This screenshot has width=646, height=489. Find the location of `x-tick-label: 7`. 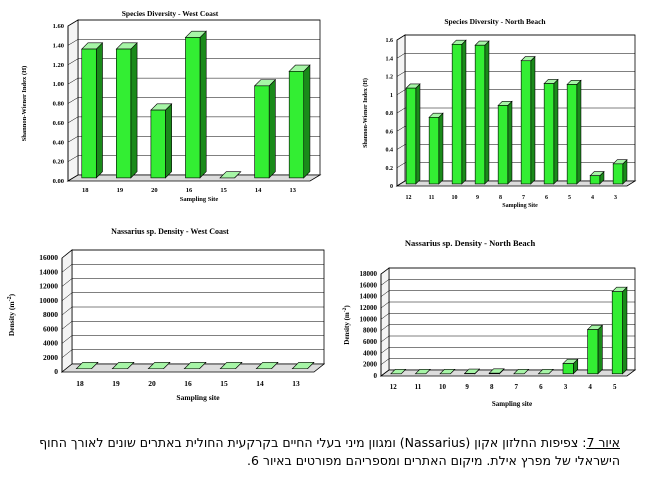

x-tick-label: 7 is located at coordinates (523, 198).